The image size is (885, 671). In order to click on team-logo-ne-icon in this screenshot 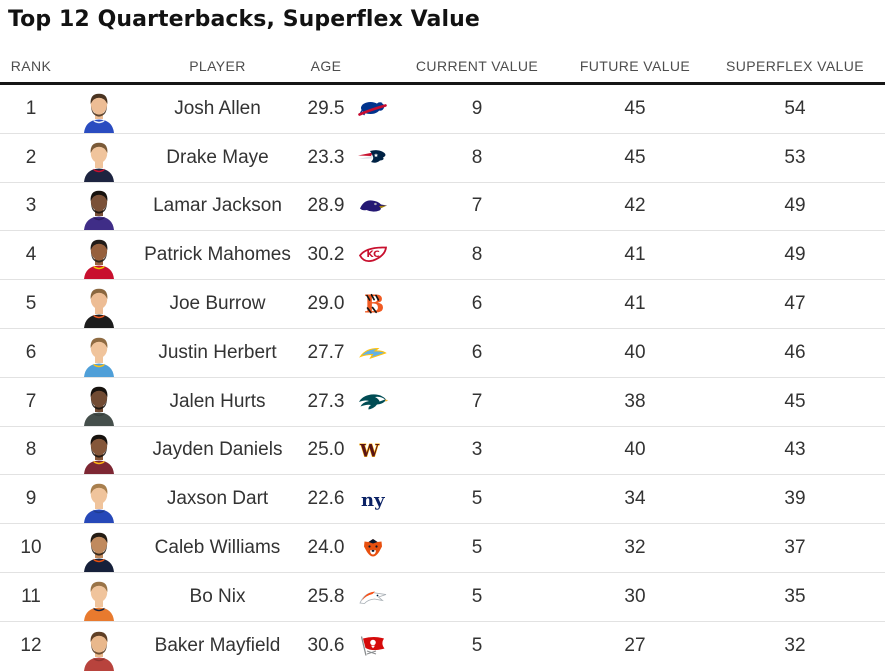, I will do `click(373, 158)`.